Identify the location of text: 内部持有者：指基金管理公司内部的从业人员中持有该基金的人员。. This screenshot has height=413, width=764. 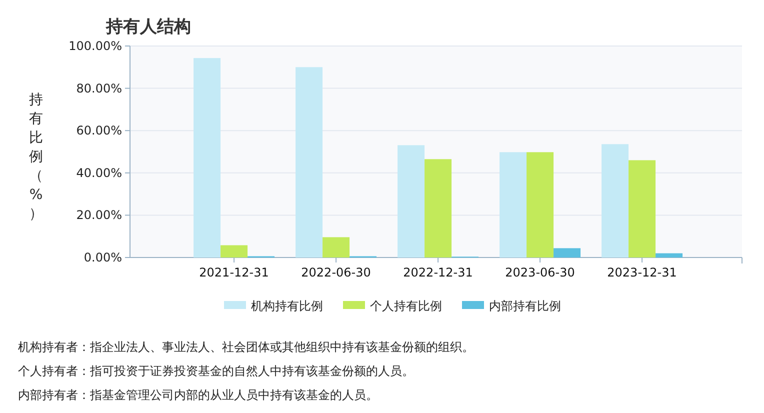
(198, 395).